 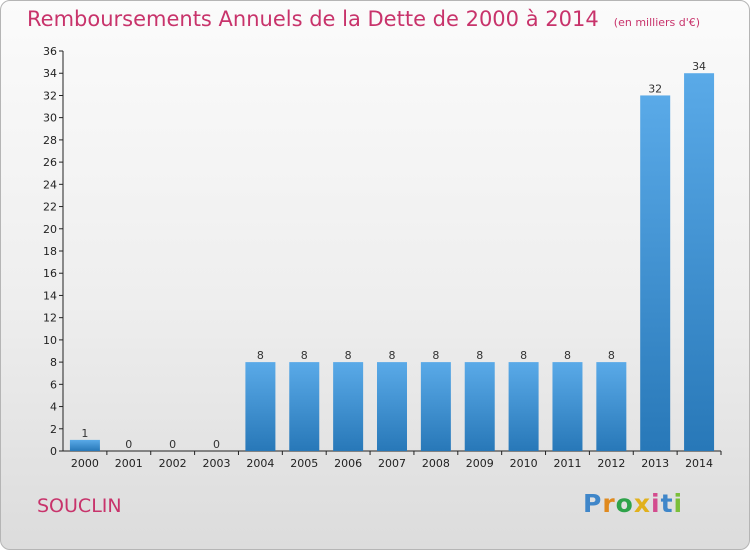 What do you see at coordinates (50, 251) in the screenshot?
I see `y-tick-label: 18` at bounding box center [50, 251].